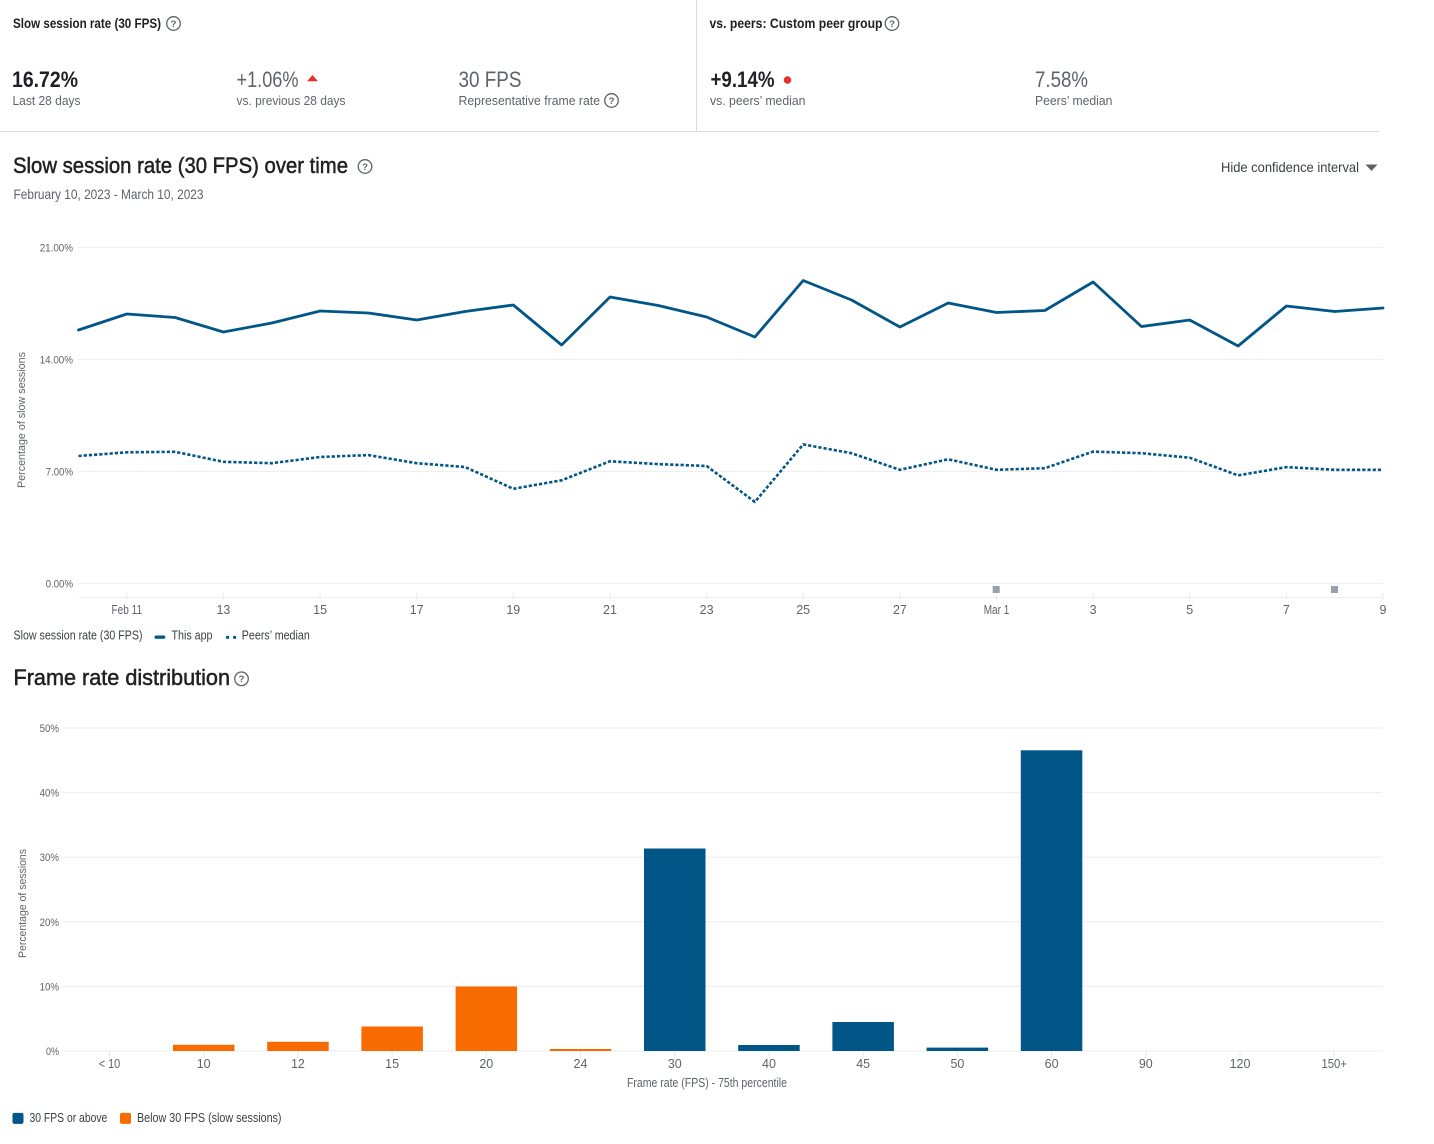 The width and height of the screenshot is (1434, 1144). I want to click on svg-text: 14.00%, so click(56, 360).